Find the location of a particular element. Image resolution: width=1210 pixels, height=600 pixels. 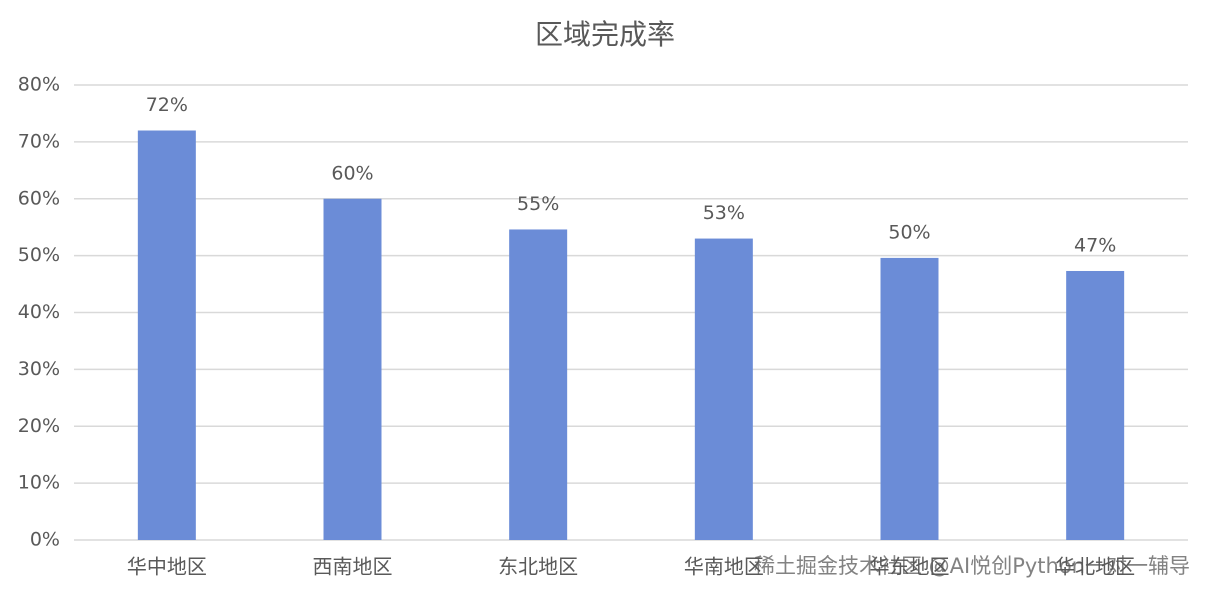

x-tick-label: 华东地区 is located at coordinates (910, 567).